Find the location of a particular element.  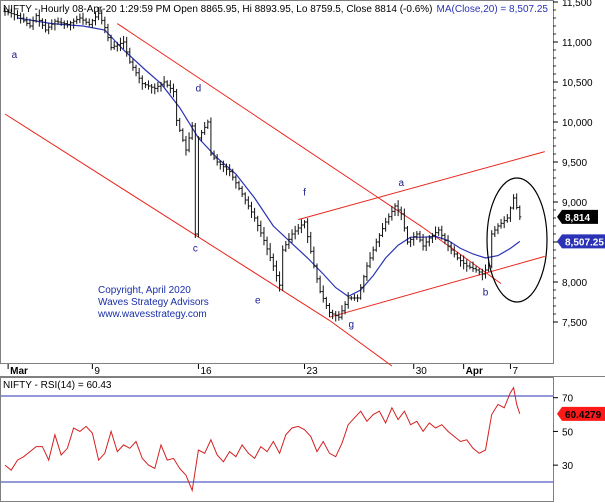

rsi-pane-title: NIFTY - RSI(14) = 60.43 is located at coordinates (57, 385).